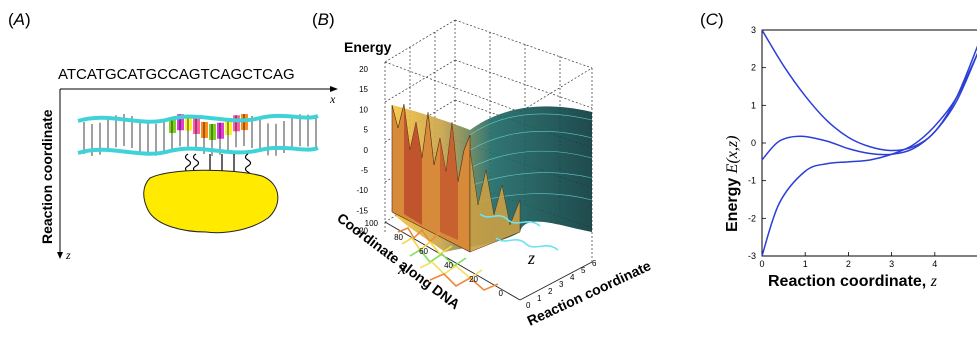 The height and width of the screenshot is (354, 977). What do you see at coordinates (60, 255) in the screenshot?
I see `z-axis-arrow` at bounding box center [60, 255].